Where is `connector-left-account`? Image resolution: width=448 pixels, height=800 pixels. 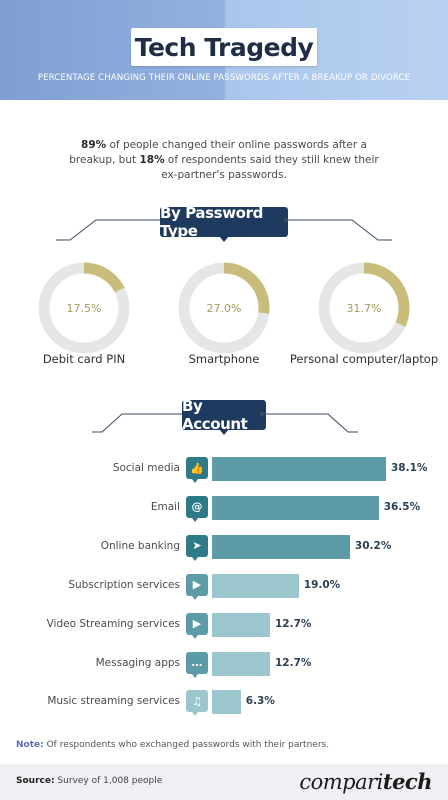 connector-left-account is located at coordinates (141, 422).